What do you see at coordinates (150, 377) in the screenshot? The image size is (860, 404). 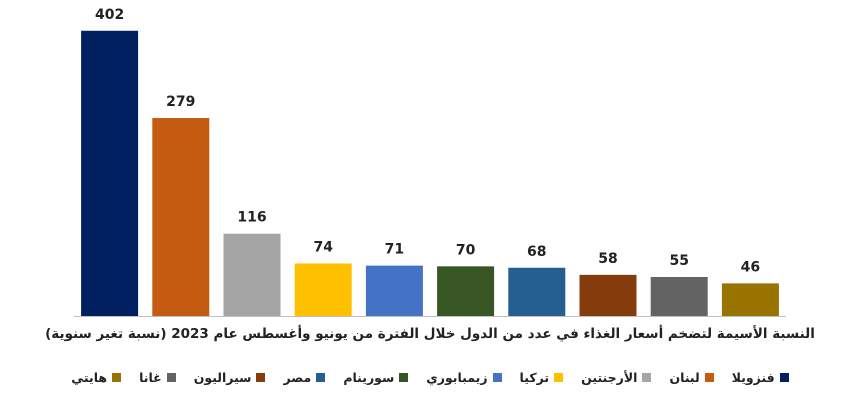 I see `legend-label: غانا` at bounding box center [150, 377].